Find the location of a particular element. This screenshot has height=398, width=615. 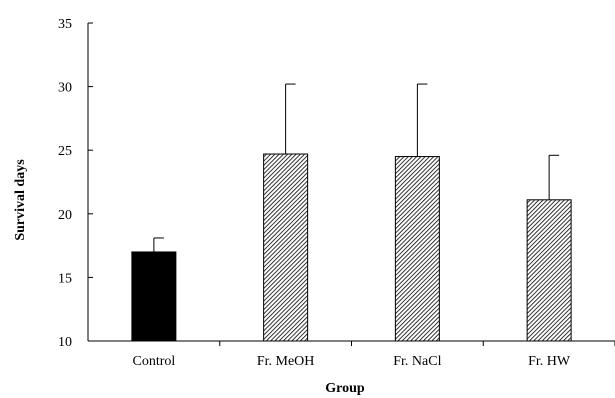

bar-fr-meoh is located at coordinates (286, 247).